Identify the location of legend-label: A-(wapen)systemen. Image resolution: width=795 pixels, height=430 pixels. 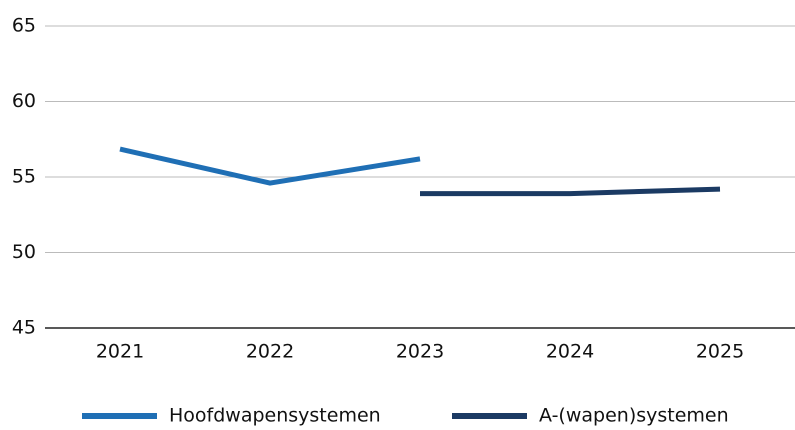
(634, 416).